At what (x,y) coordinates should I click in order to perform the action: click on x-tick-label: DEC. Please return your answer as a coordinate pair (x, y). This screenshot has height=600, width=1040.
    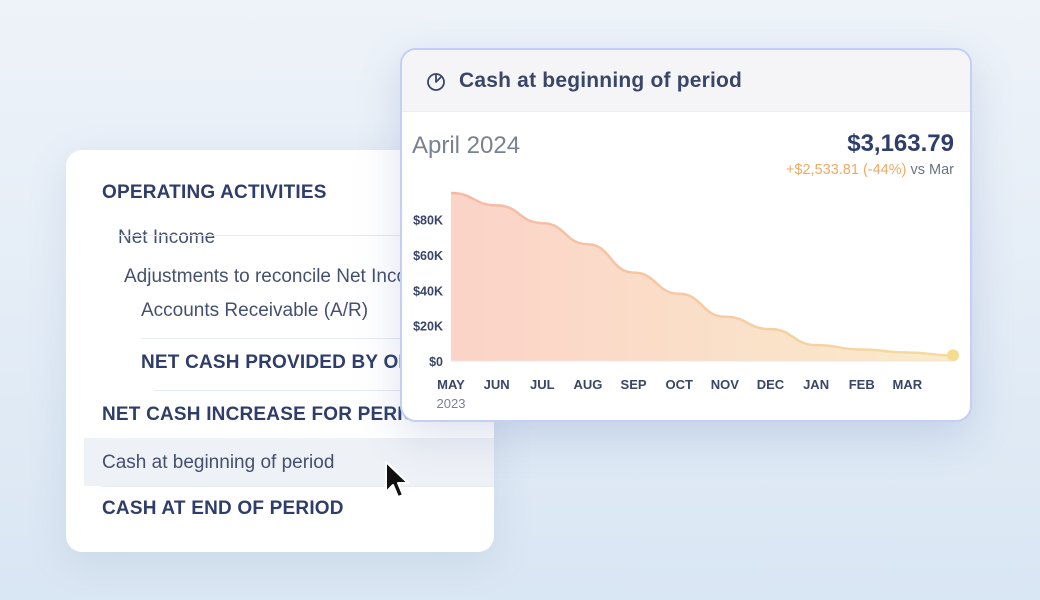
    Looking at the image, I should click on (771, 384).